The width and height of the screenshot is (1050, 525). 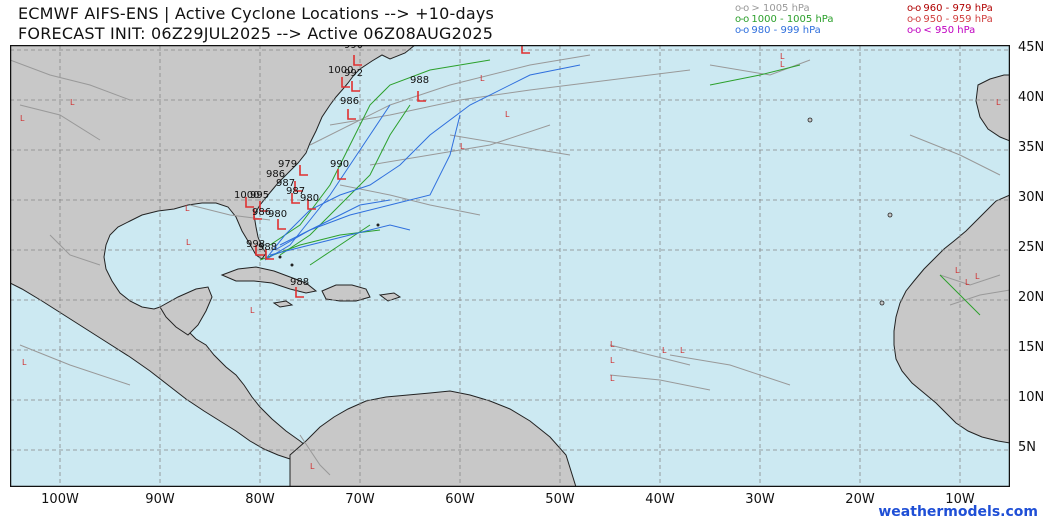 What do you see at coordinates (390, 297) in the screenshot?
I see `puerto-rico-island` at bounding box center [390, 297].